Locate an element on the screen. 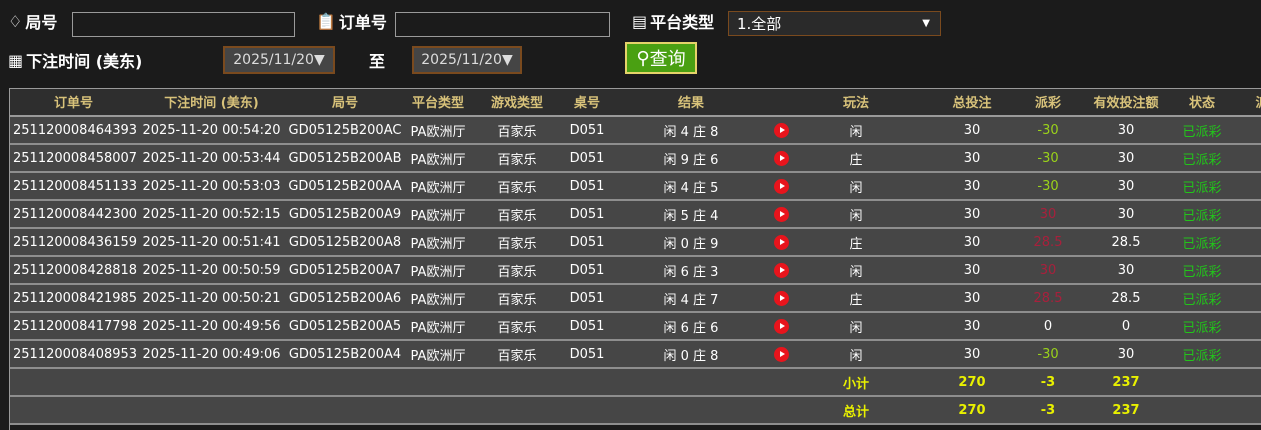 The image size is (1261, 430). order-id: 251120008428818 is located at coordinates (73, 270).